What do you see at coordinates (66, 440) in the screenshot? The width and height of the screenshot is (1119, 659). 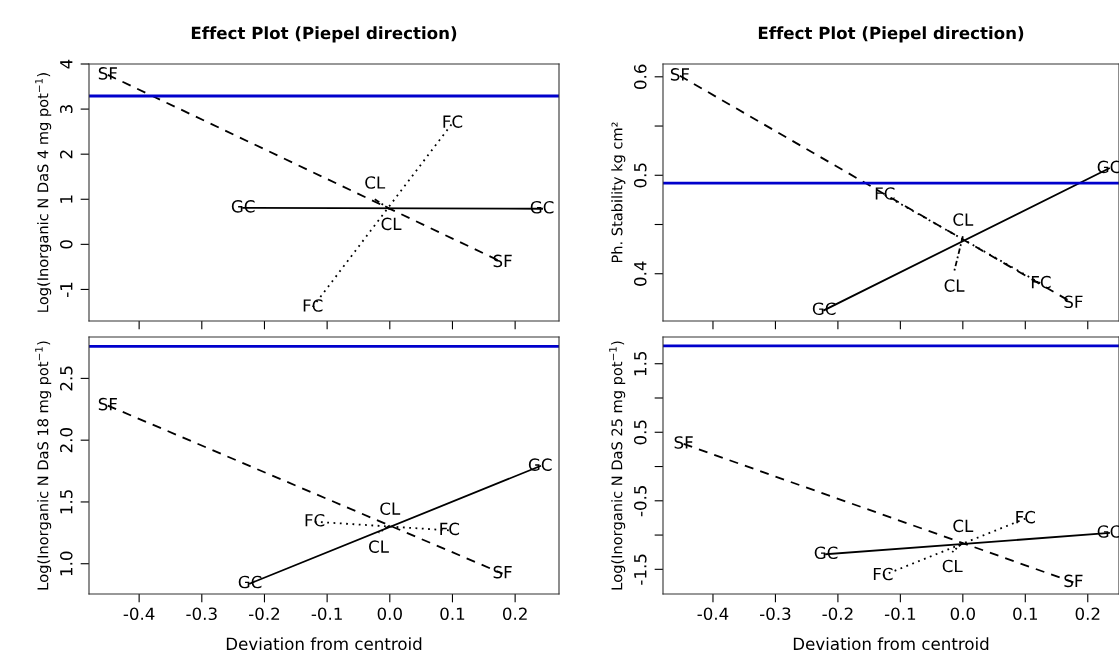 I see `y-tick-label: 2.0` at bounding box center [66, 440].